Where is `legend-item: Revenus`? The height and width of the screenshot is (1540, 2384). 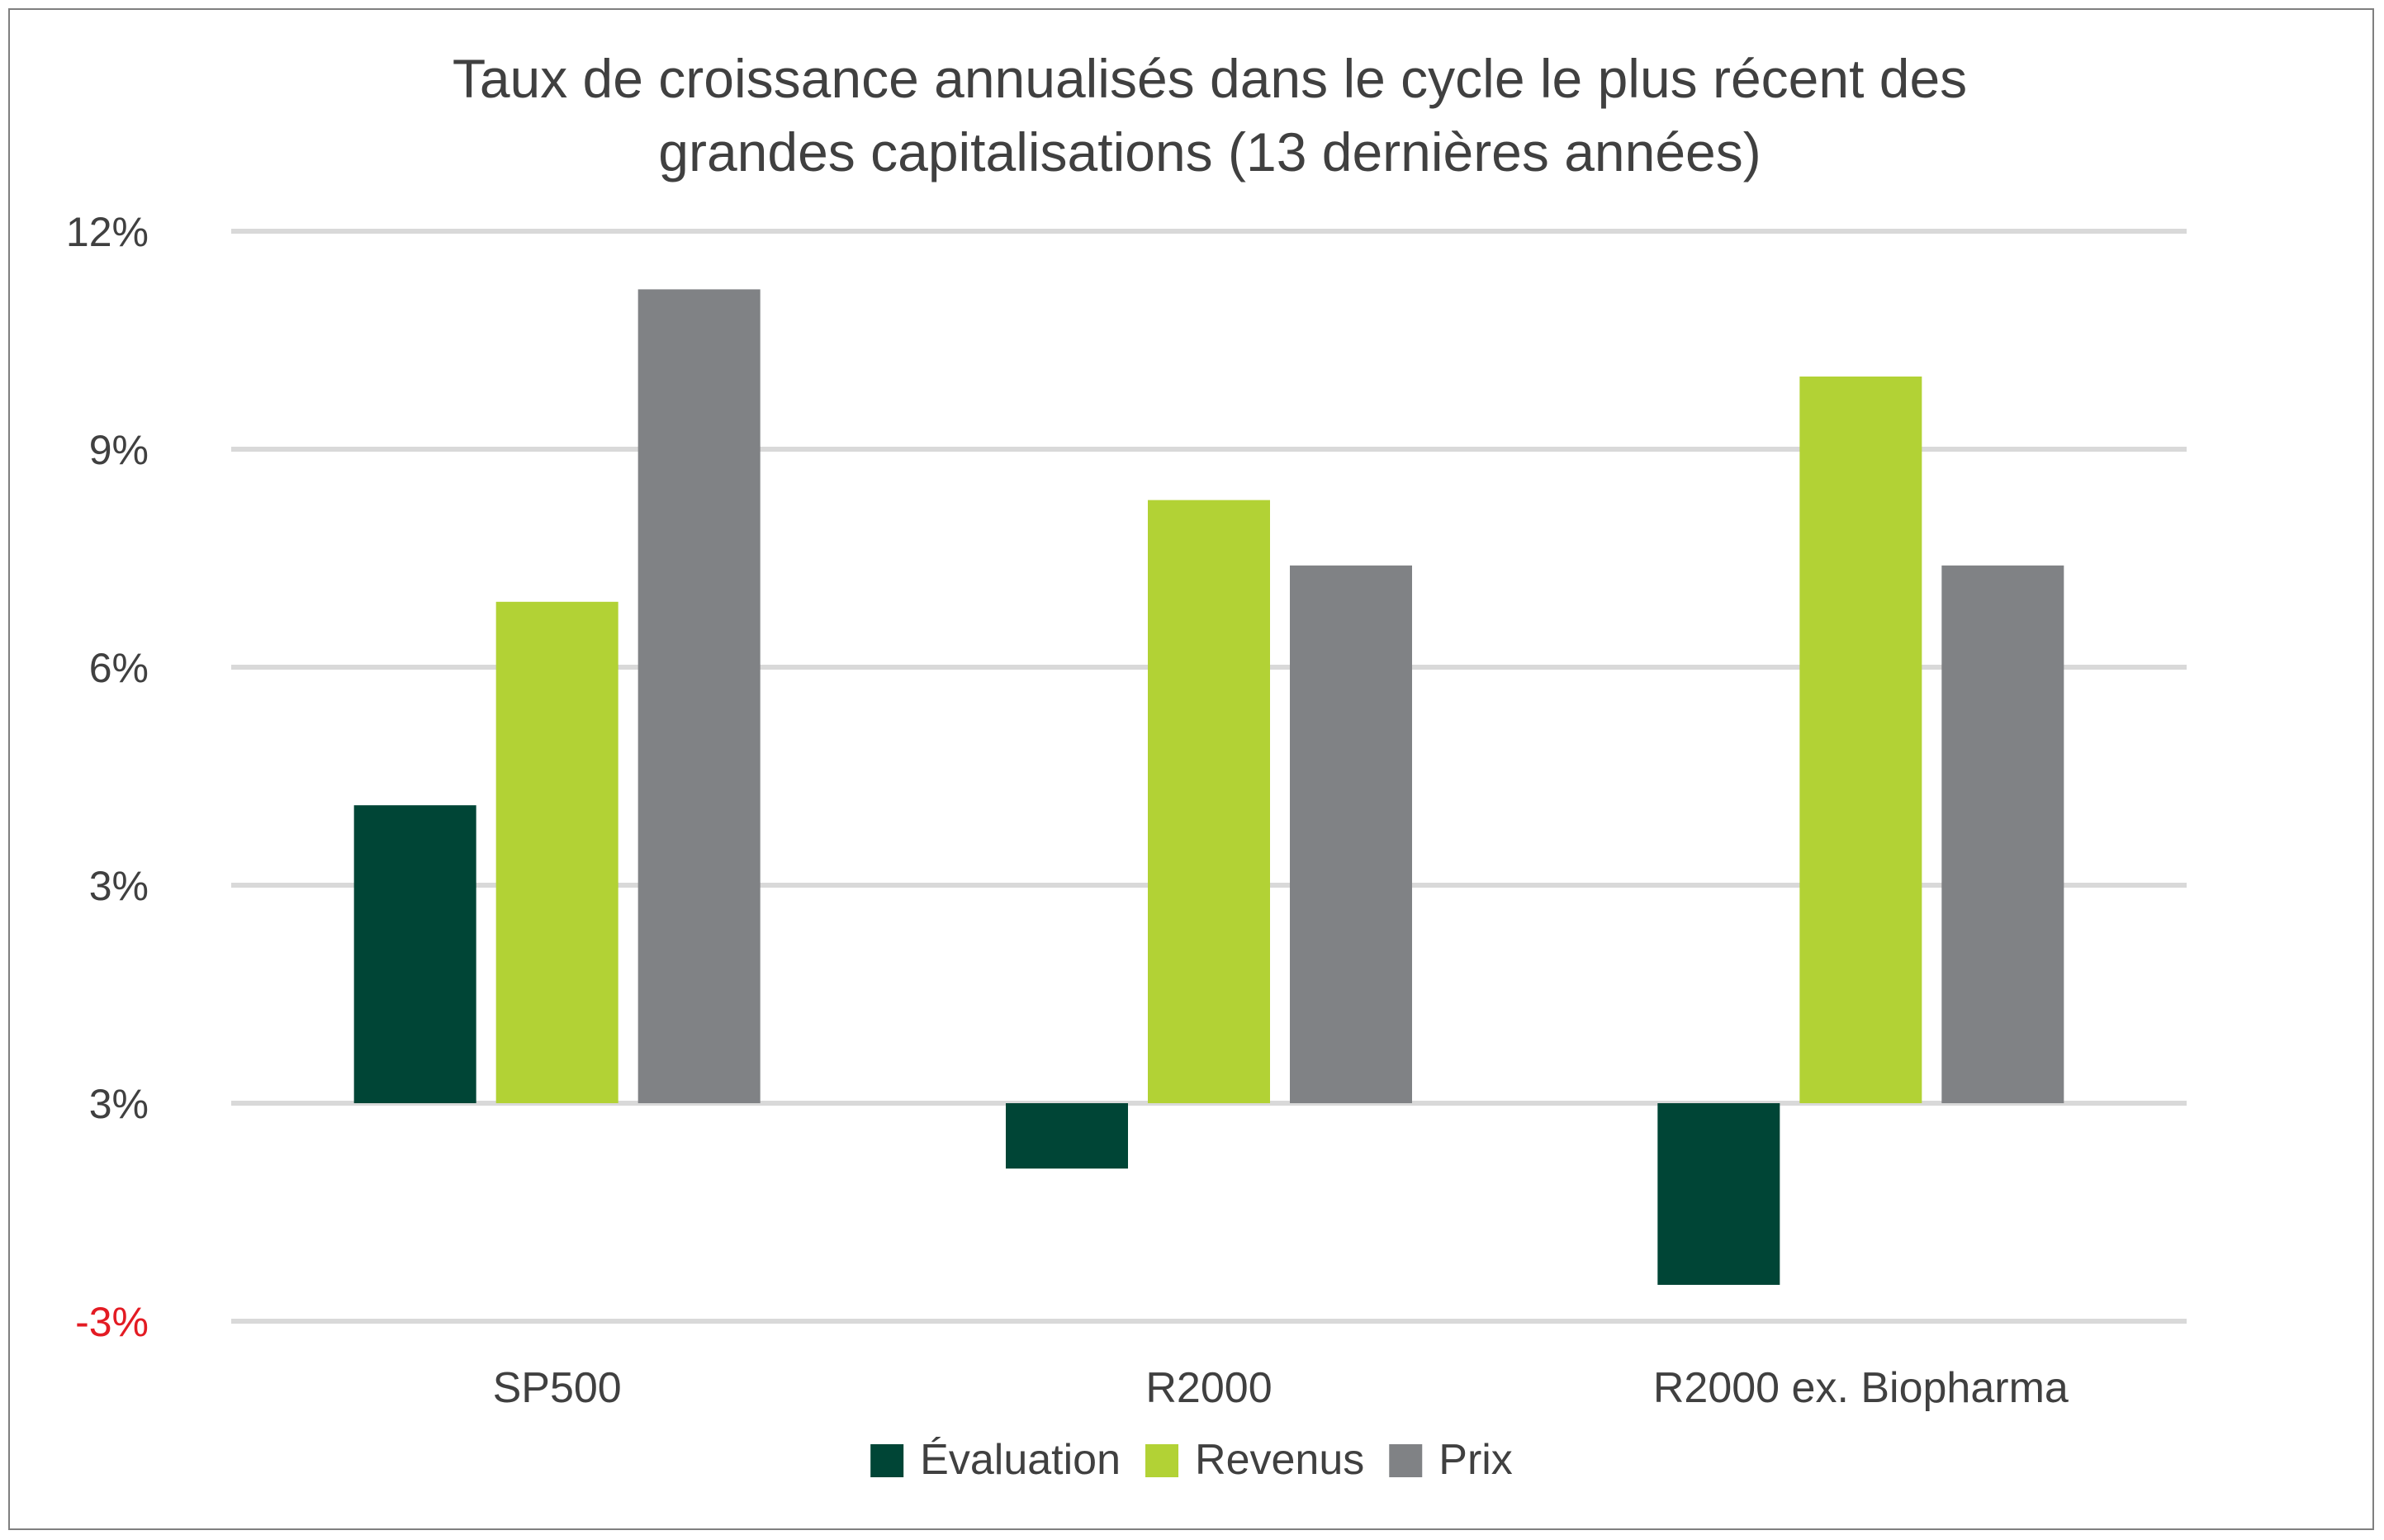
legend-item: Revenus is located at coordinates (1254, 1460).